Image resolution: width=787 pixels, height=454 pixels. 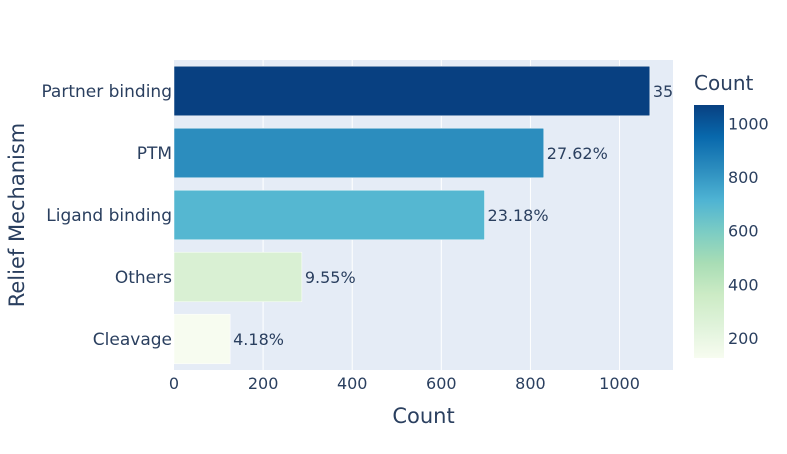 I want to click on data-label: 35, so click(x=663, y=91).